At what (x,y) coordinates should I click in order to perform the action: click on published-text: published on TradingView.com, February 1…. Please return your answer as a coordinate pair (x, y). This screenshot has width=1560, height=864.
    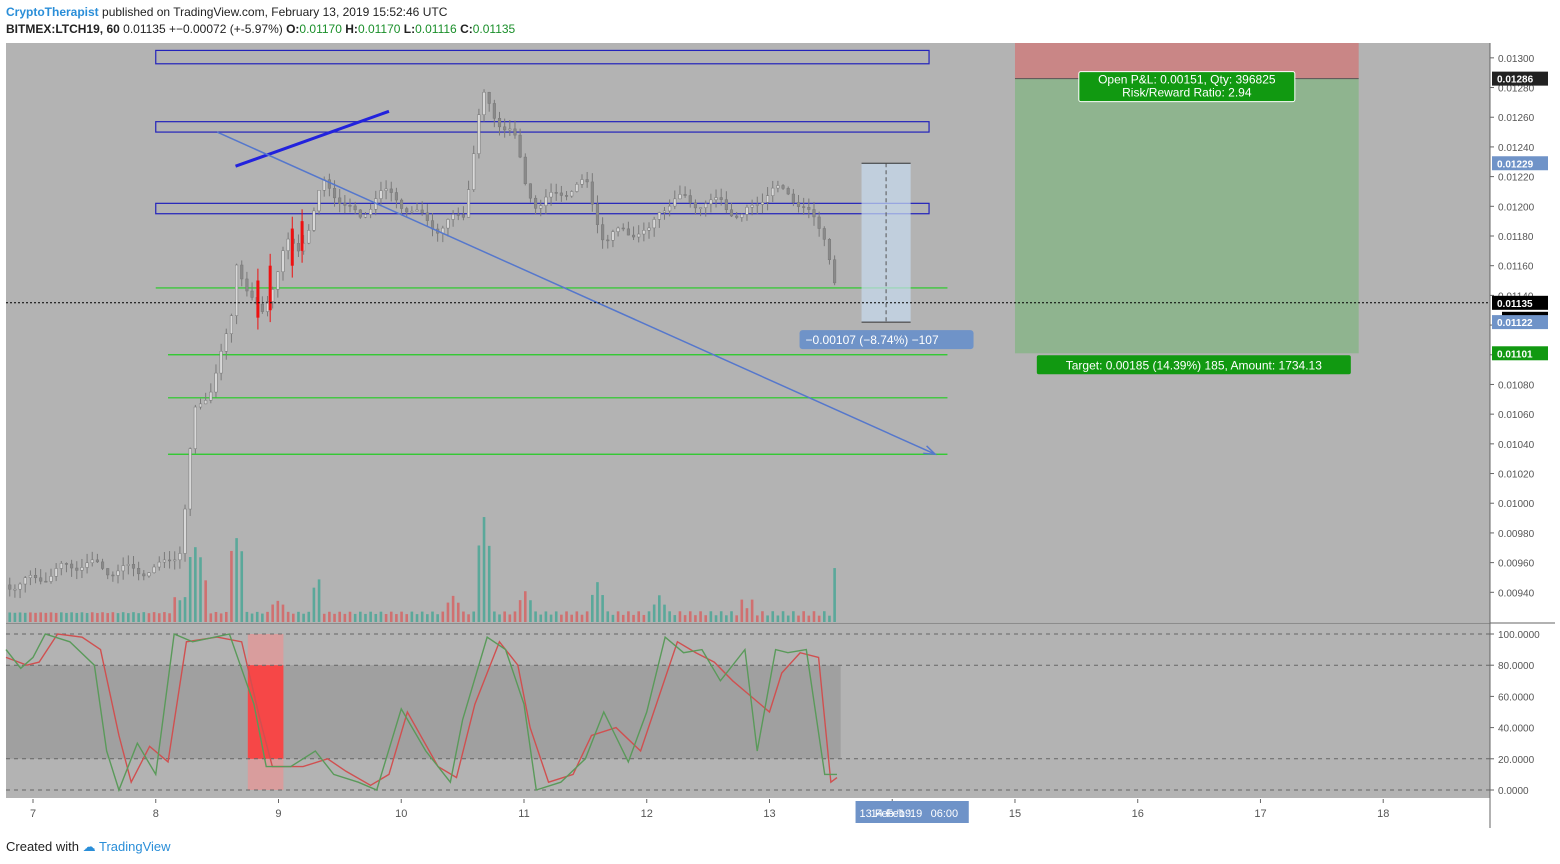
    Looking at the image, I should click on (275, 12).